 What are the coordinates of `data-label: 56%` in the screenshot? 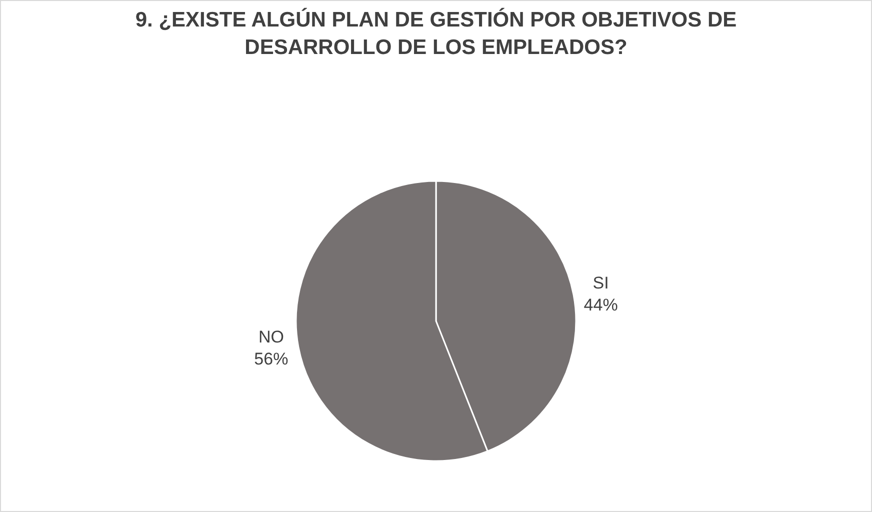 It's located at (271, 359).